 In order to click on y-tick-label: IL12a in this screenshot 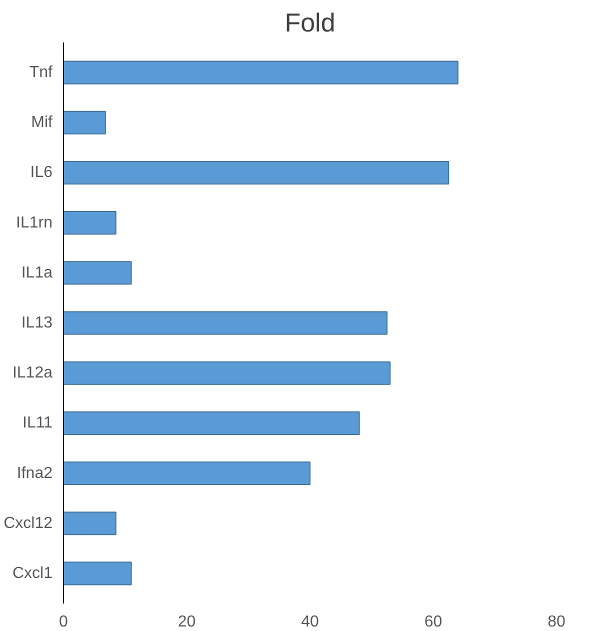, I will do `click(32, 373)`.